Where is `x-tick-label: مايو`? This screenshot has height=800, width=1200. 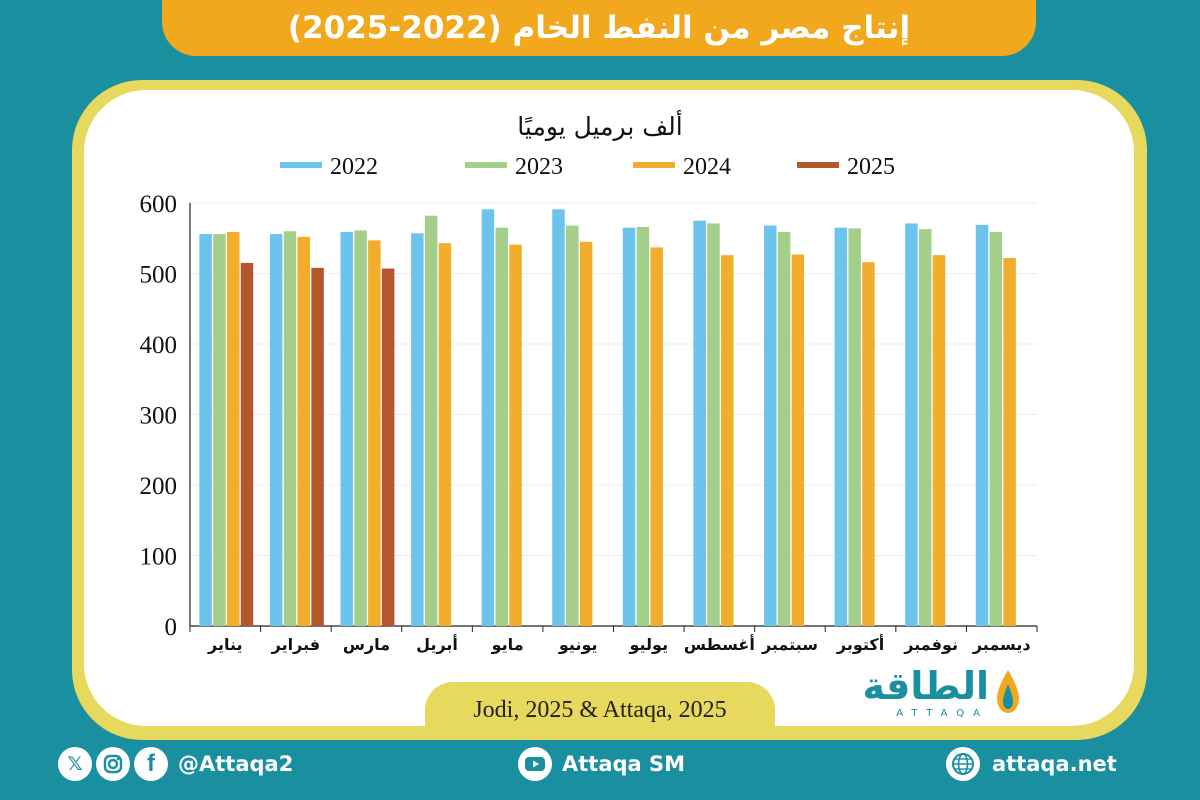
x-tick-label: مايو is located at coordinates (507, 644).